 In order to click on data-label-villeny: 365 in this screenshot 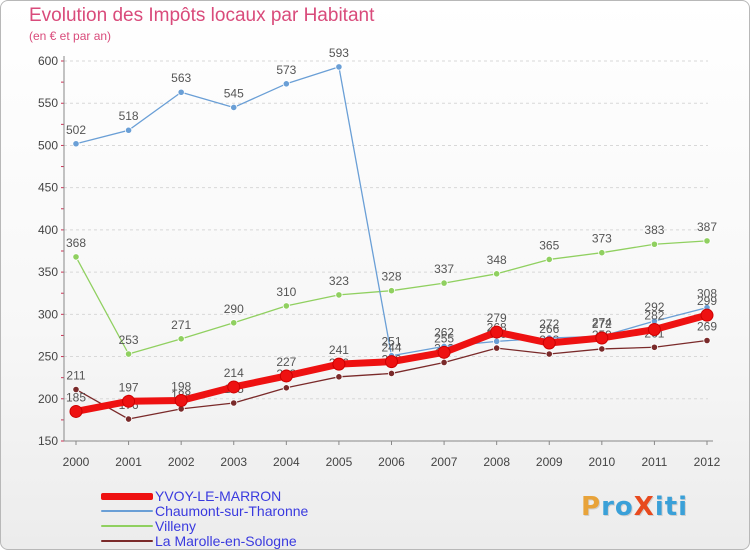, I will do `click(549, 245)`.